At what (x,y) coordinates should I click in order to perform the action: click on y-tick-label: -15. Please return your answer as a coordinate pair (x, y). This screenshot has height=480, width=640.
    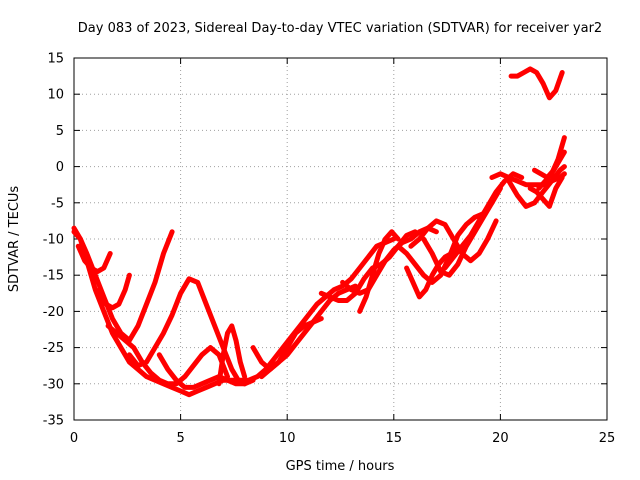
    Looking at the image, I should click on (53, 276).